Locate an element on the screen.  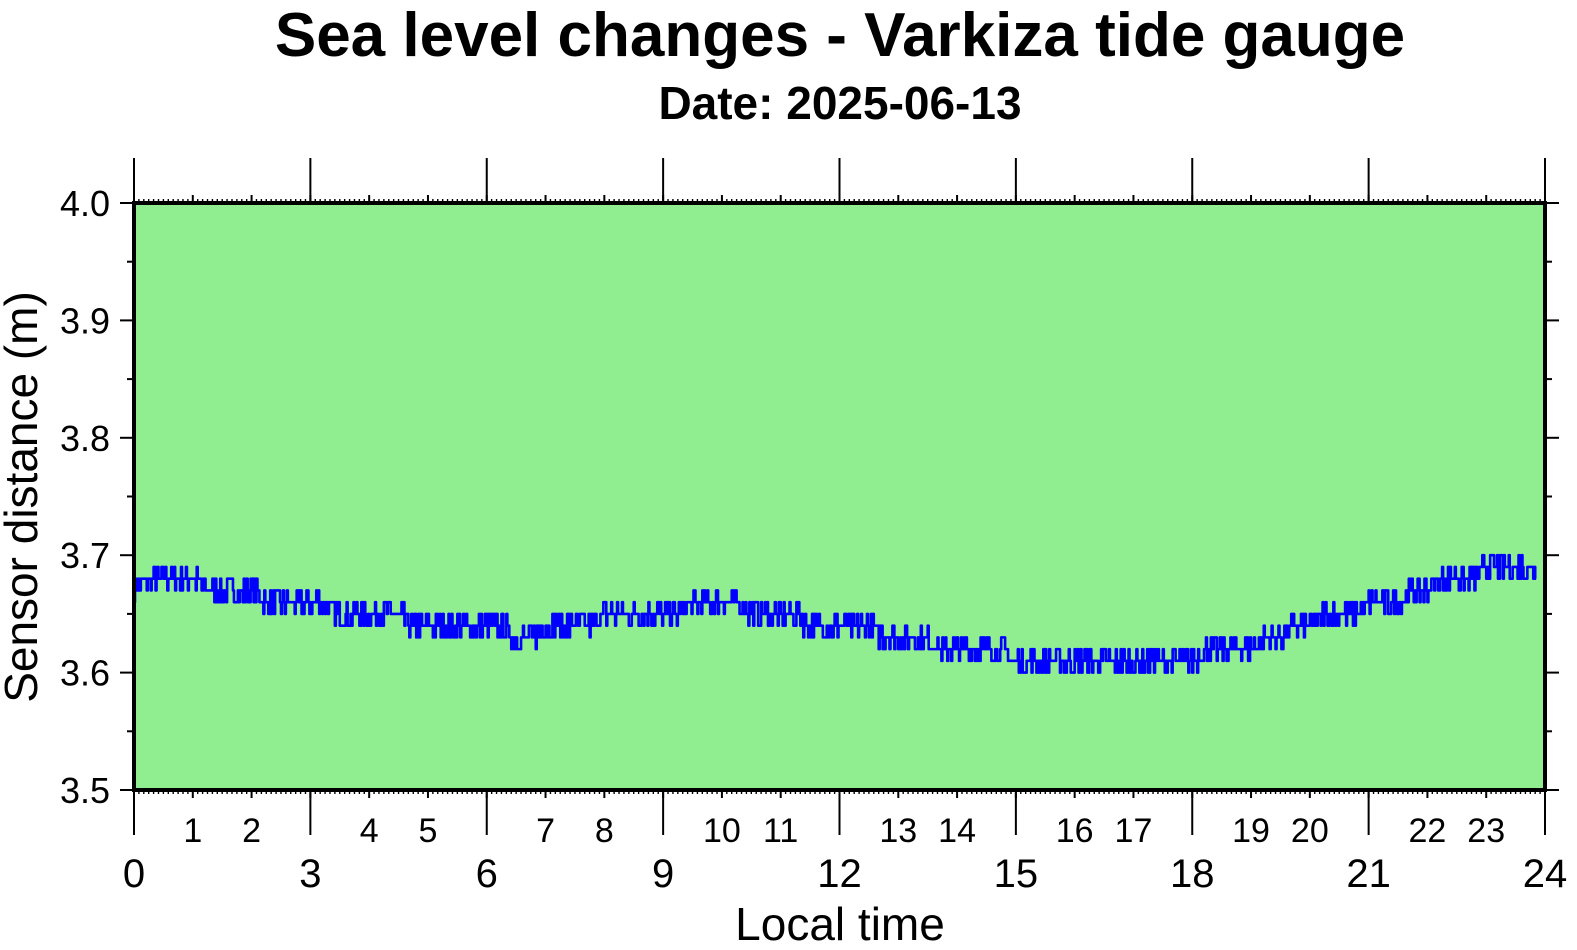
x-major-tick-label: 9 is located at coordinates (663, 874).